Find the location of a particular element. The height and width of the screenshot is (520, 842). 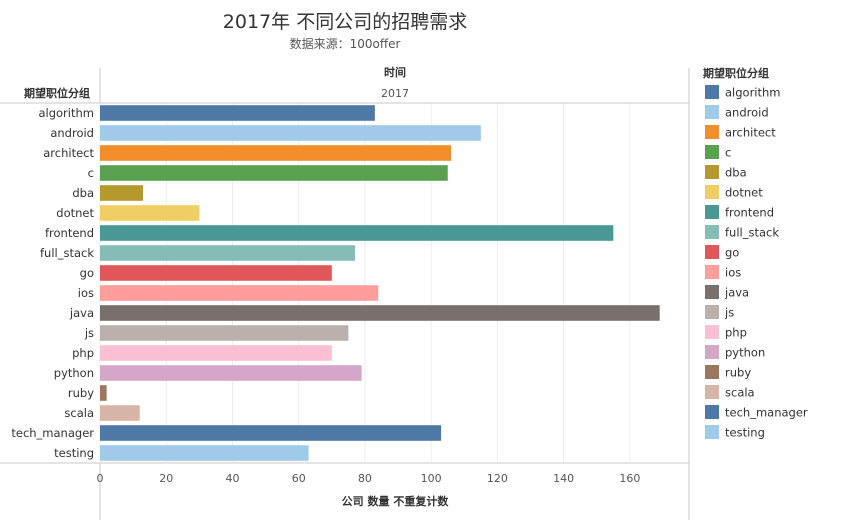

legend-swatch-frontend is located at coordinates (712, 212).